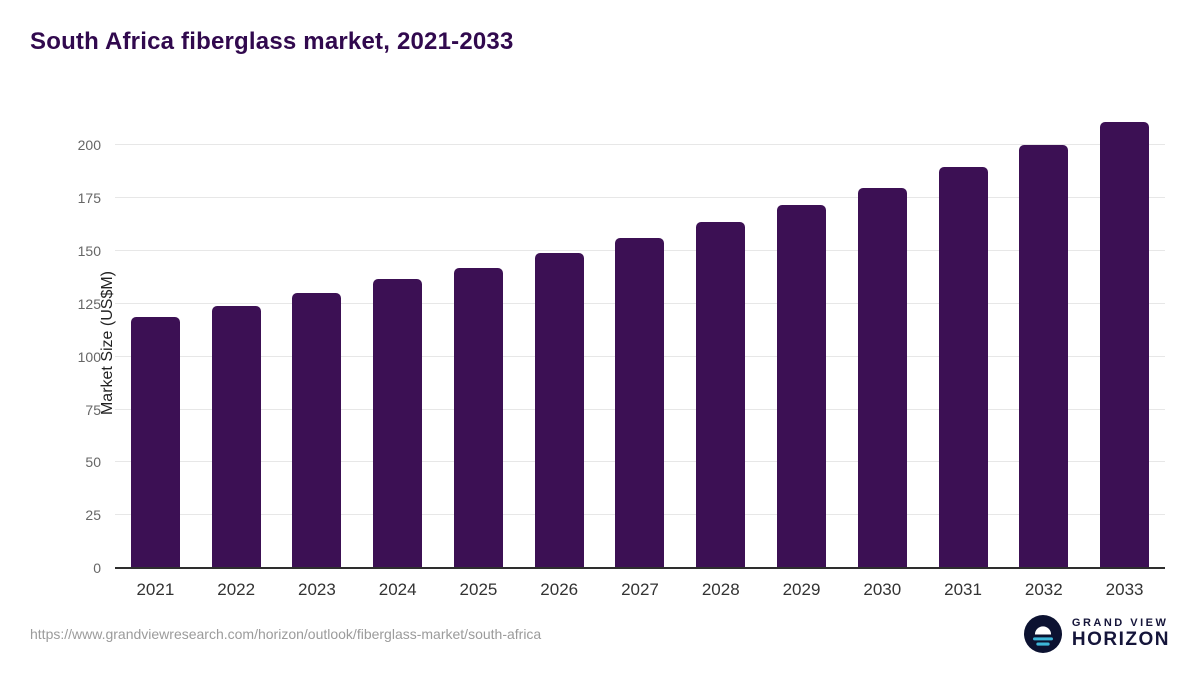 The image size is (1200, 675). I want to click on x-tick-label-2026: 2026, so click(559, 589).